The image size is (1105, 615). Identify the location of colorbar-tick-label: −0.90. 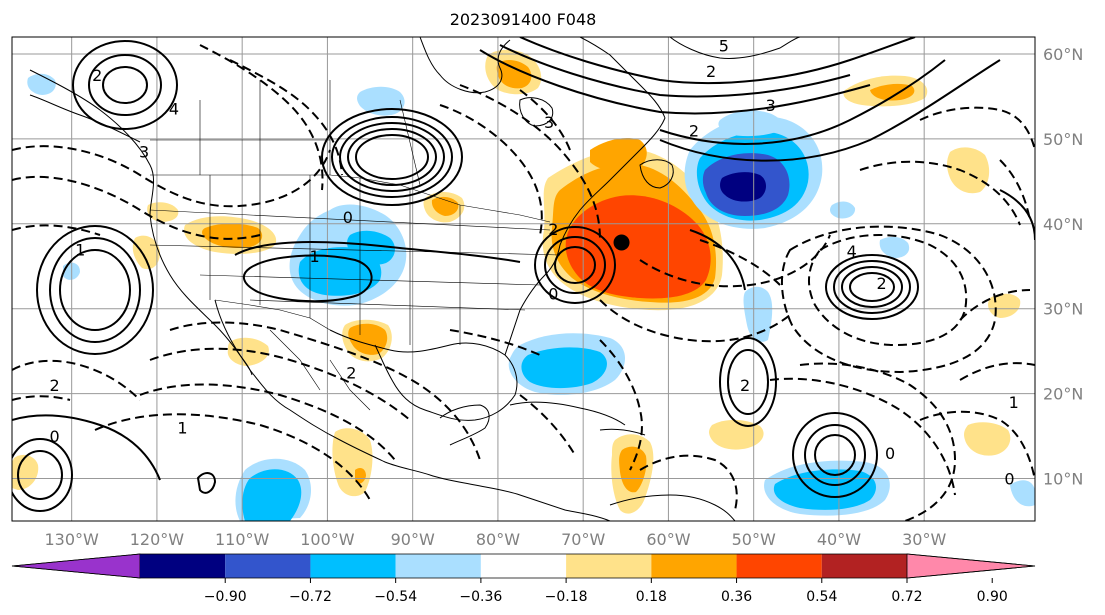
(225, 597).